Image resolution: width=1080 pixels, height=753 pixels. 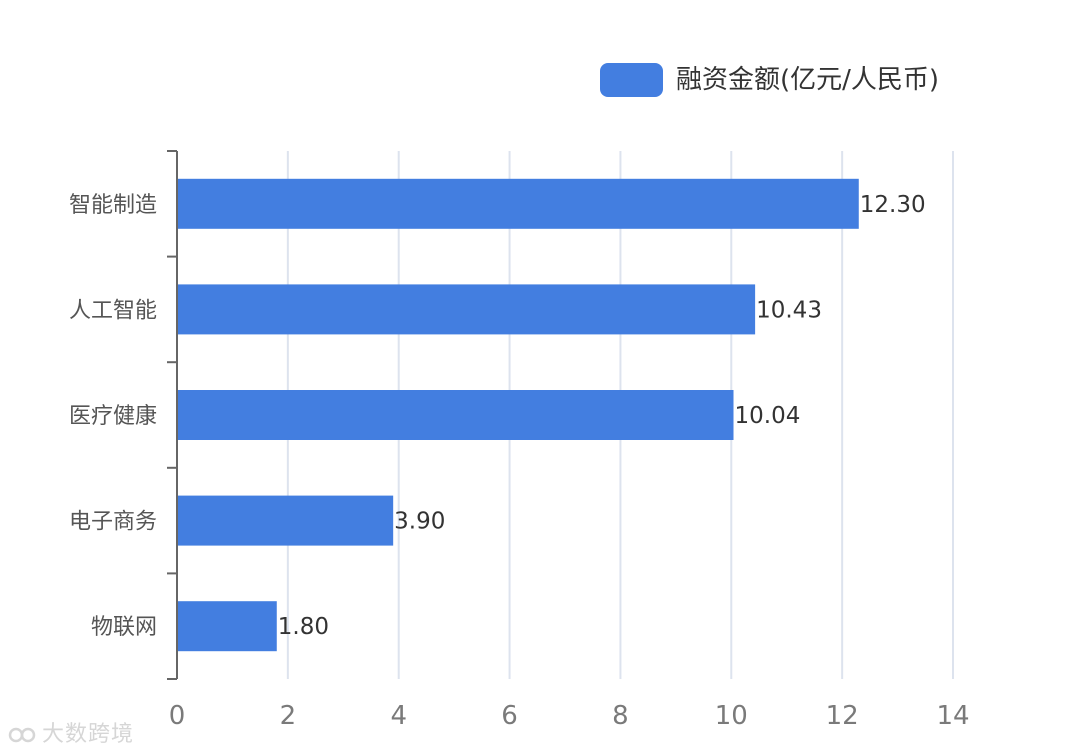 What do you see at coordinates (88, 734) in the screenshot?
I see `watermark-text: 大数跨境` at bounding box center [88, 734].